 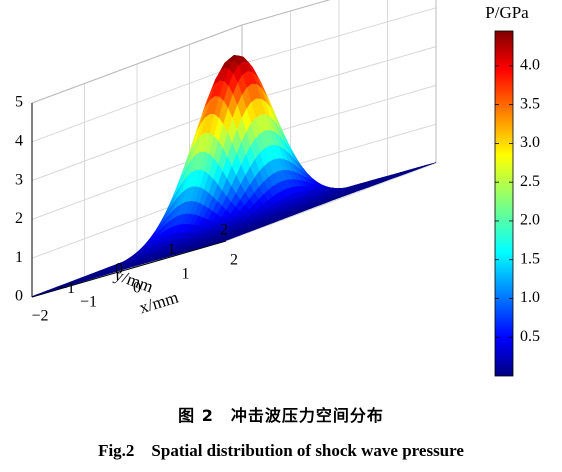 I want to click on y-tick-label: −1, so click(x=66, y=288).